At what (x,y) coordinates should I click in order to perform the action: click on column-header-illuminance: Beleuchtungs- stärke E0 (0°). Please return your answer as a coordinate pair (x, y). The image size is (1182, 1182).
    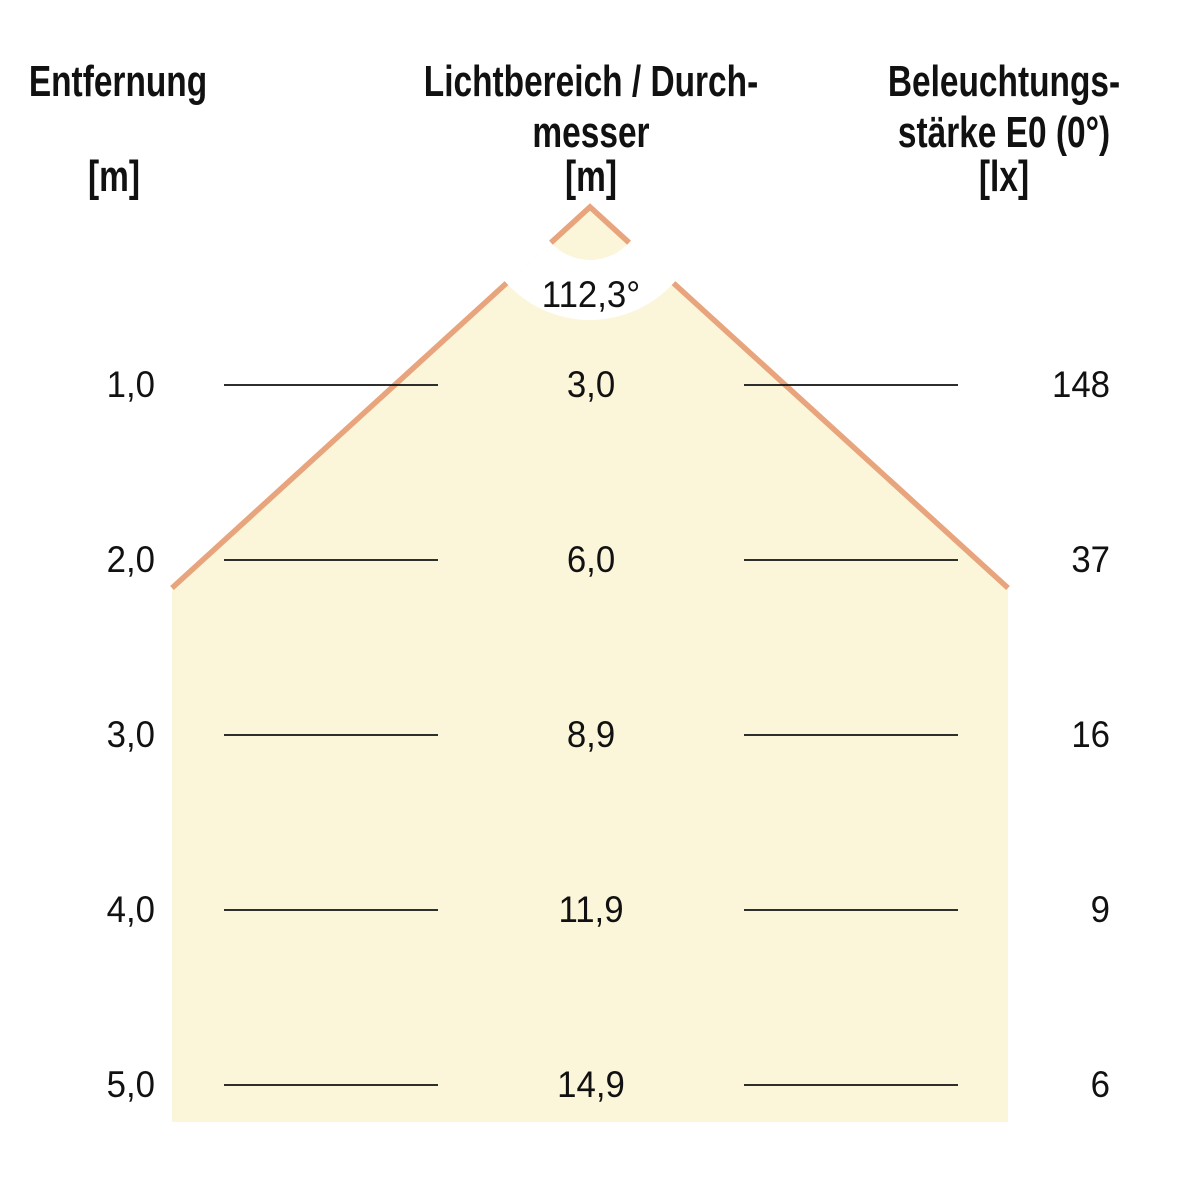
    Looking at the image, I should click on (1004, 107).